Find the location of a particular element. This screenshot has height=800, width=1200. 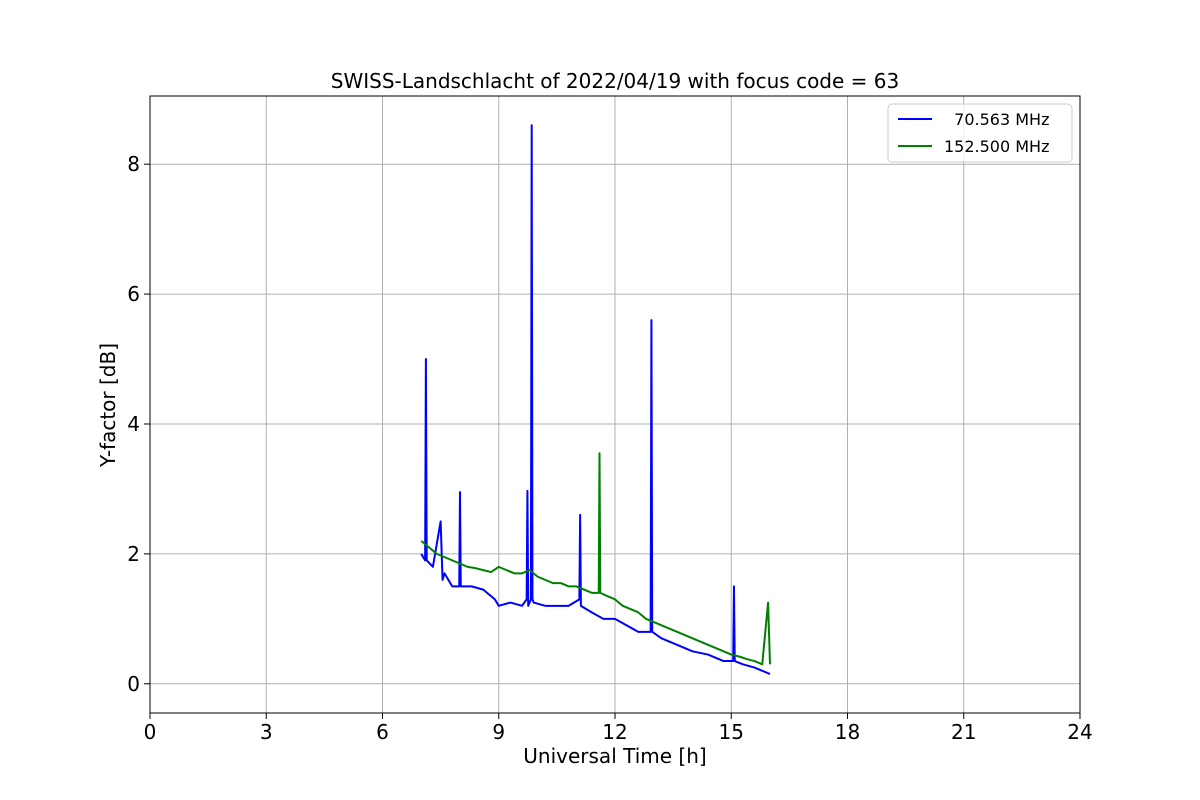

x-tick-label: 3 is located at coordinates (266, 732).